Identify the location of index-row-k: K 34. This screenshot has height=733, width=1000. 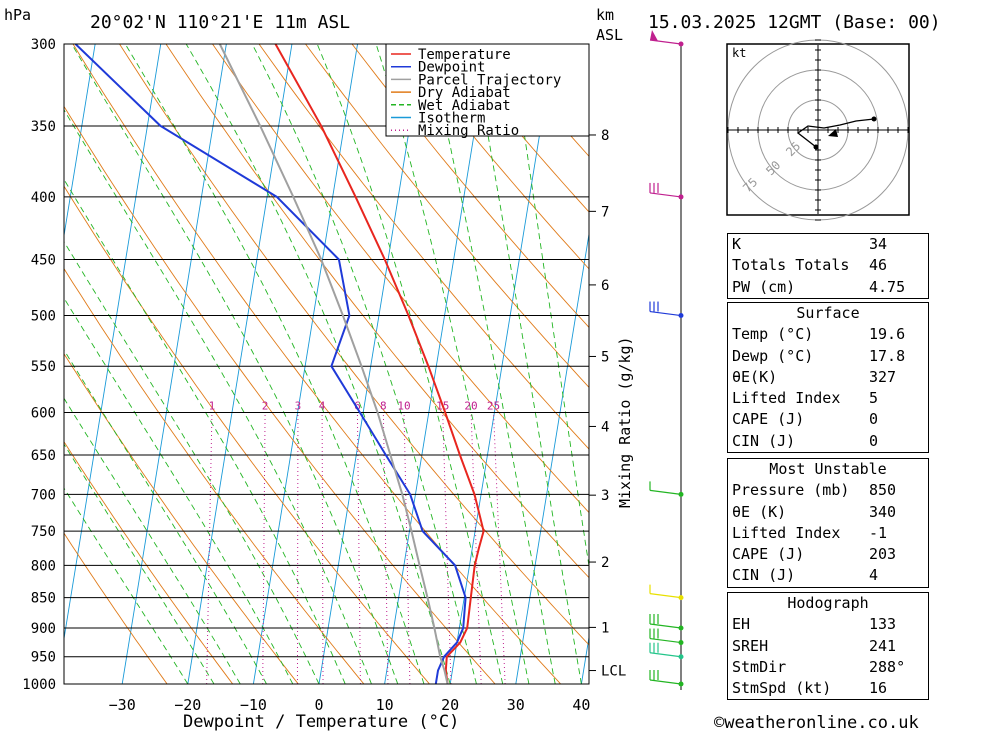
(810, 244).